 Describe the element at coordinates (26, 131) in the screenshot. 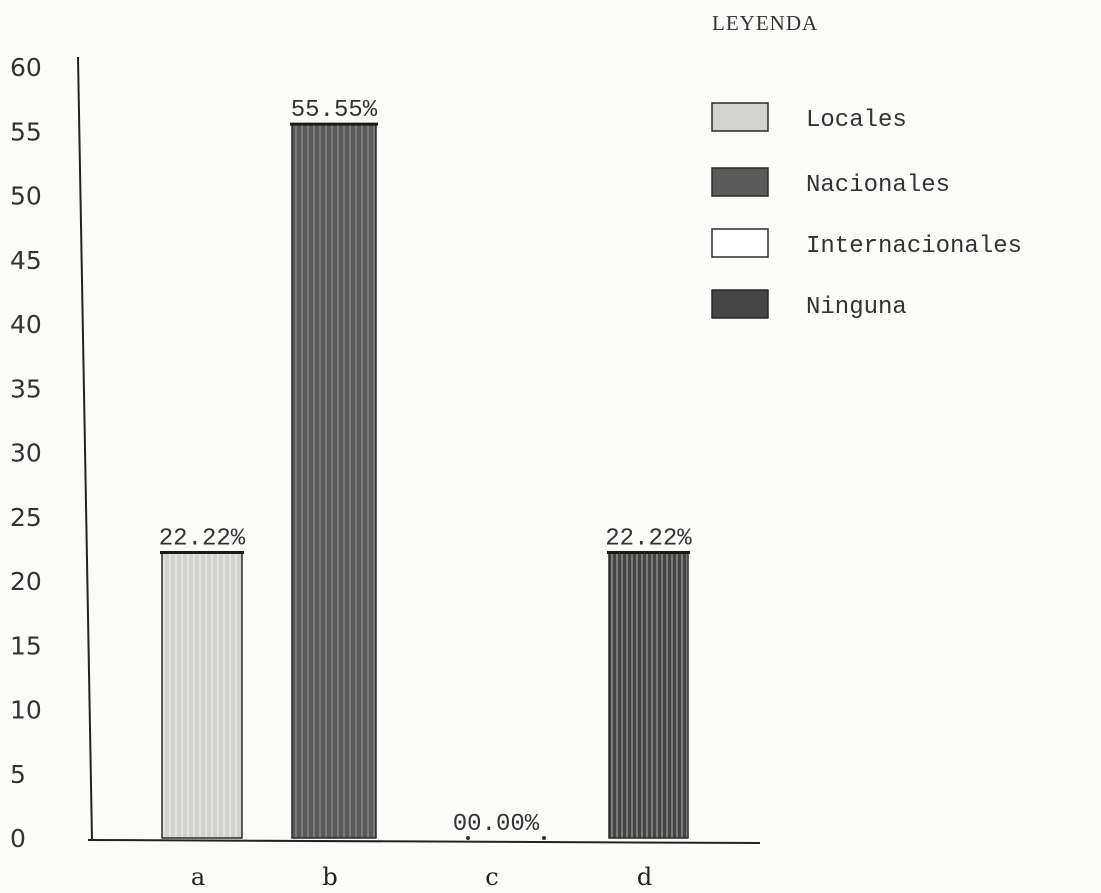

I see `y-tick-label: 55` at that location.